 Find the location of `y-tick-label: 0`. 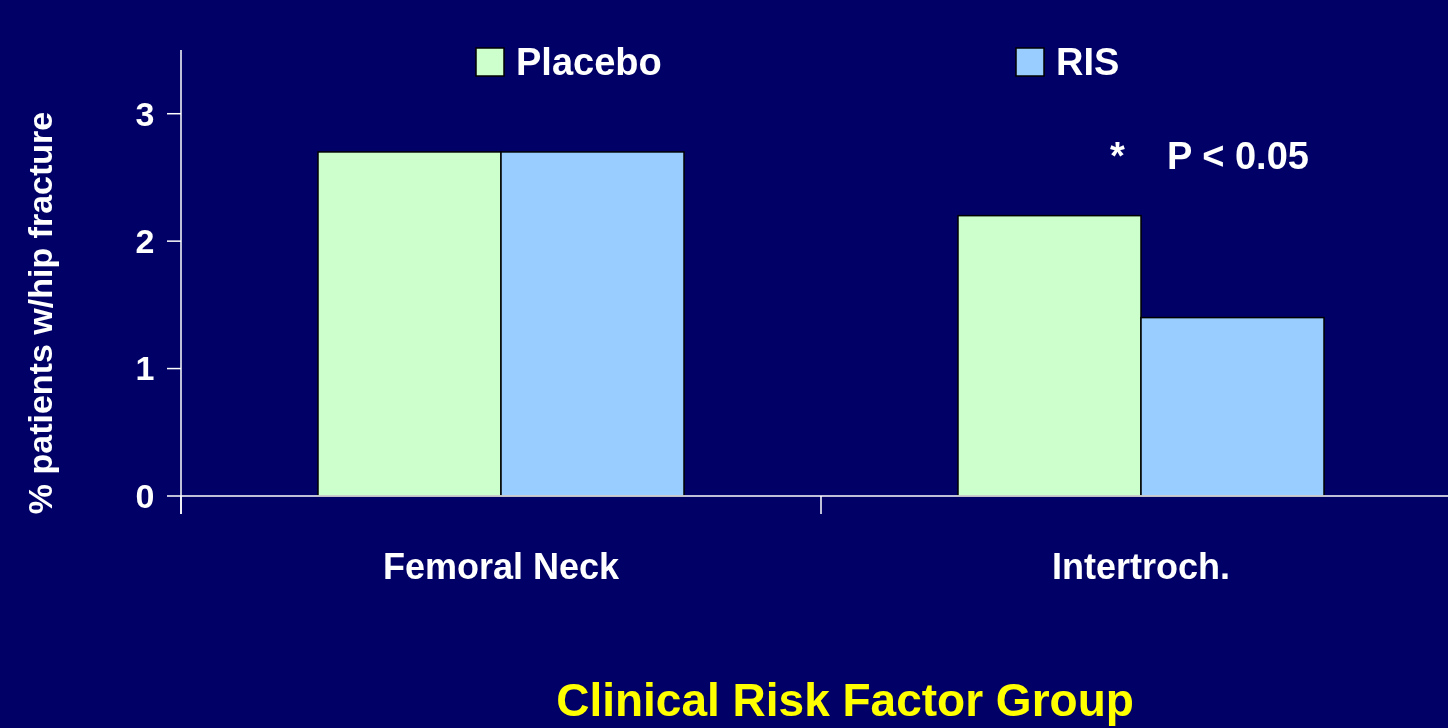

y-tick-label: 0 is located at coordinates (145, 495).